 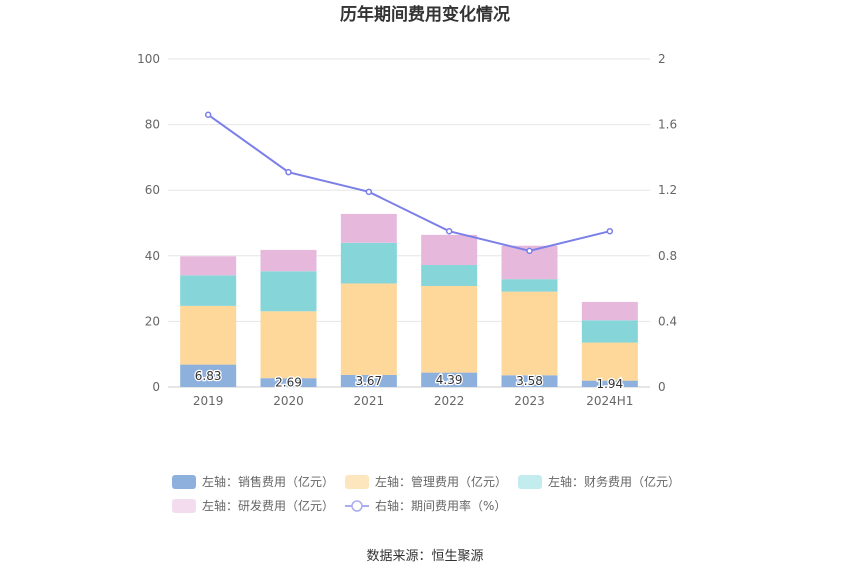 I want to click on x-axis-labels: 2019 2020 2021 2022 2023 2024H1, so click(x=413, y=401).